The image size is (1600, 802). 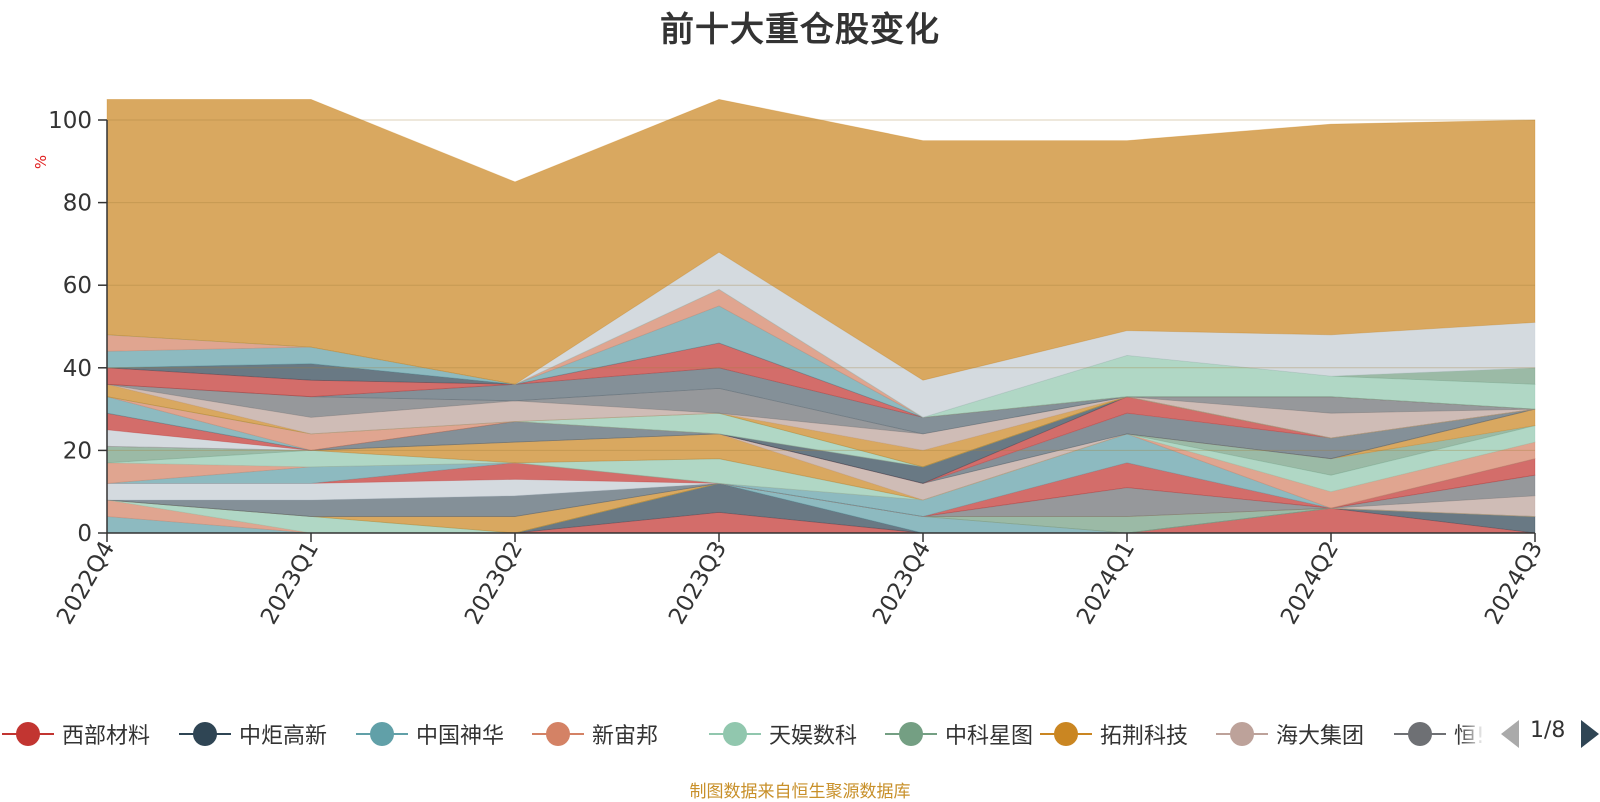 I want to click on x-tick-label: 2023Q1, so click(x=290, y=583).